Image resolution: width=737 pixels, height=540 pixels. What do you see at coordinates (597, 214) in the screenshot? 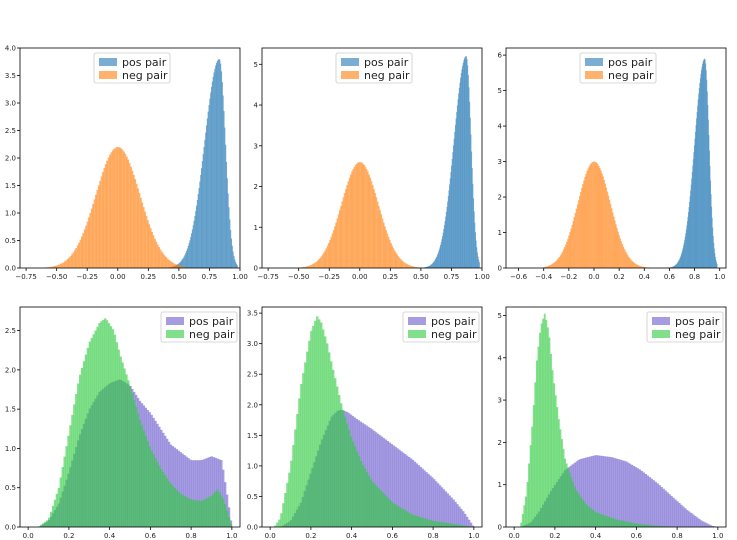
I see `series-neg-pair` at bounding box center [597, 214].